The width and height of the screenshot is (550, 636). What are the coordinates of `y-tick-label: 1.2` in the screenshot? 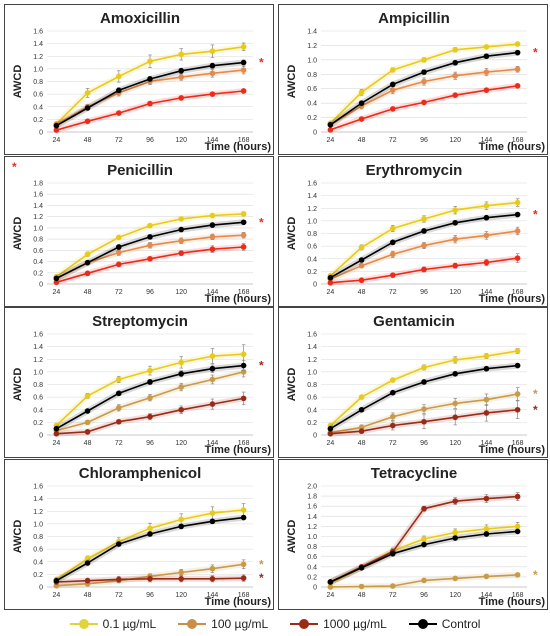 It's located at (312, 360).